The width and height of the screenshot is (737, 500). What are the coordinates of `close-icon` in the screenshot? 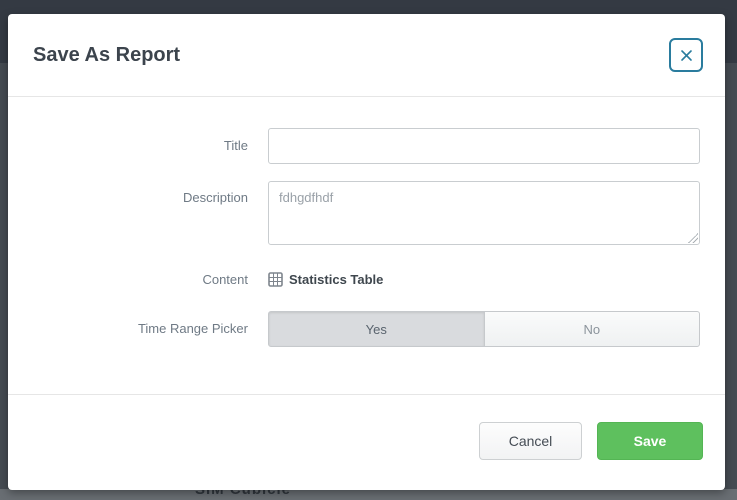 It's located at (686, 55).